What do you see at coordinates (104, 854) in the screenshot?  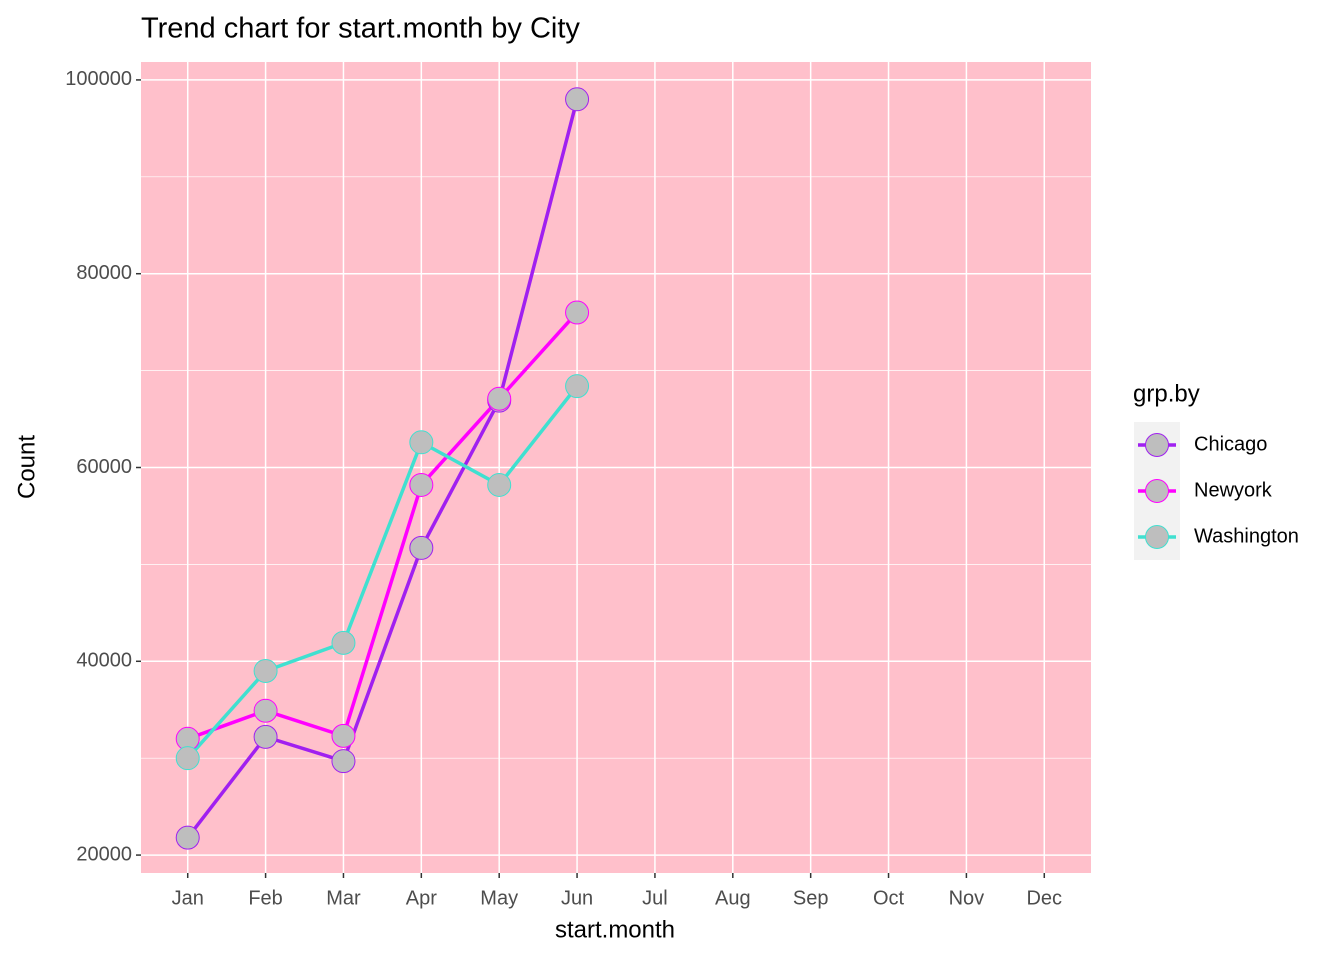 I see `y-tick-label: 20000` at bounding box center [104, 854].